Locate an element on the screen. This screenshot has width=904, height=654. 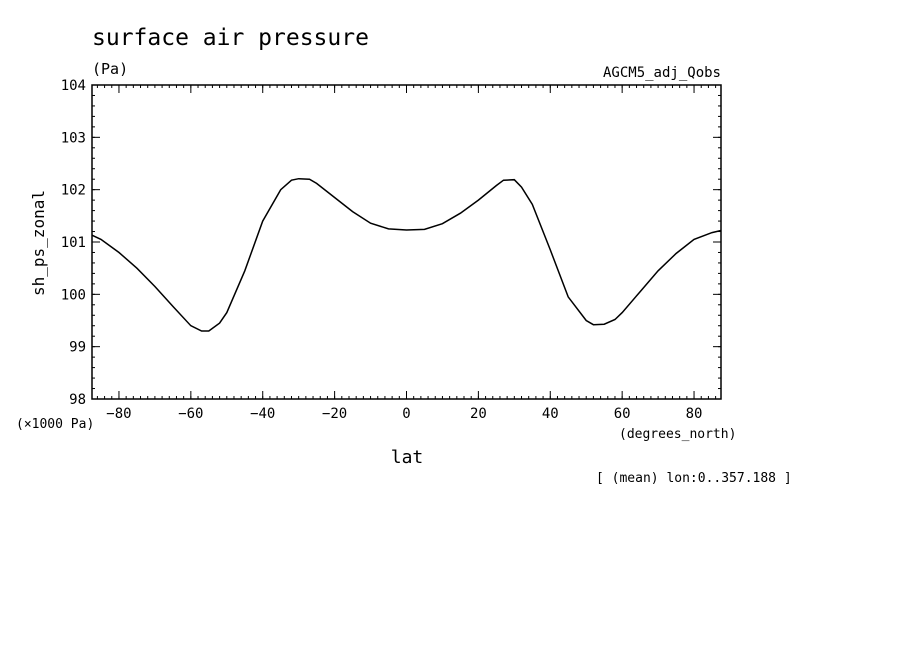
y-tick-label: 98 is located at coordinates (77, 400).